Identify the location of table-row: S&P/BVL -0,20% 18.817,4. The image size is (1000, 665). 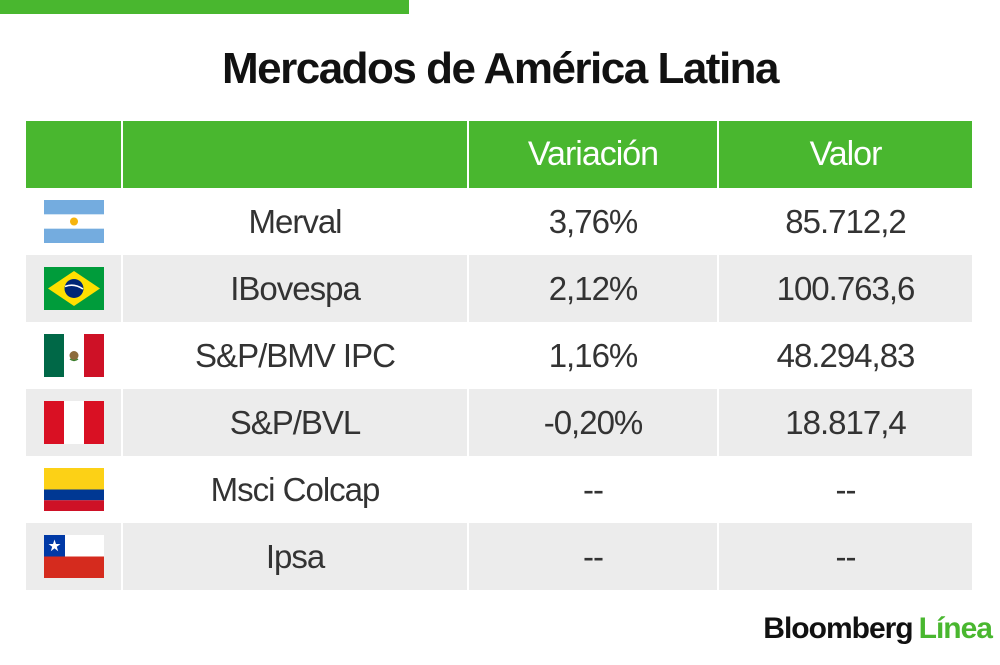
(499, 422).